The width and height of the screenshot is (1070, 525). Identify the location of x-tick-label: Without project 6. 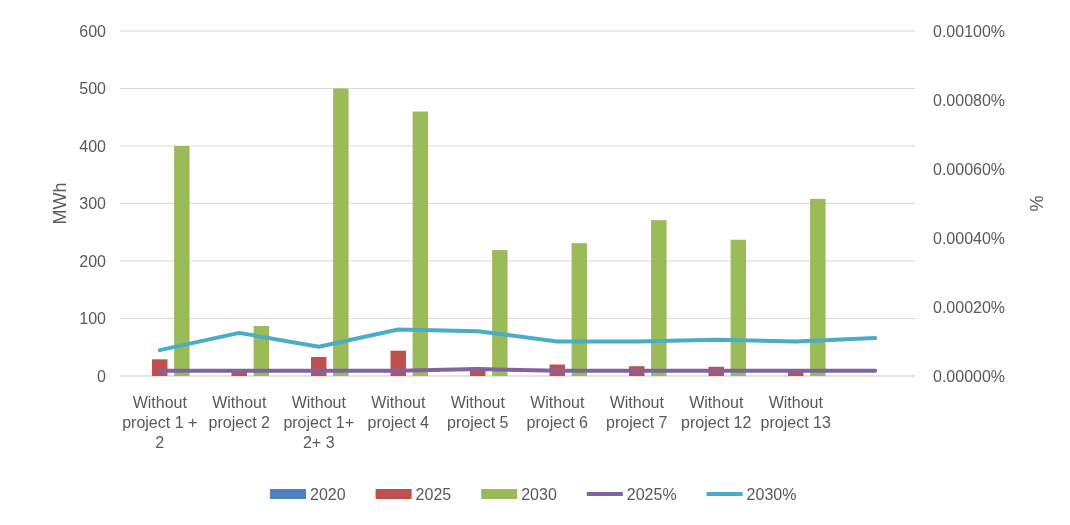
(557, 412).